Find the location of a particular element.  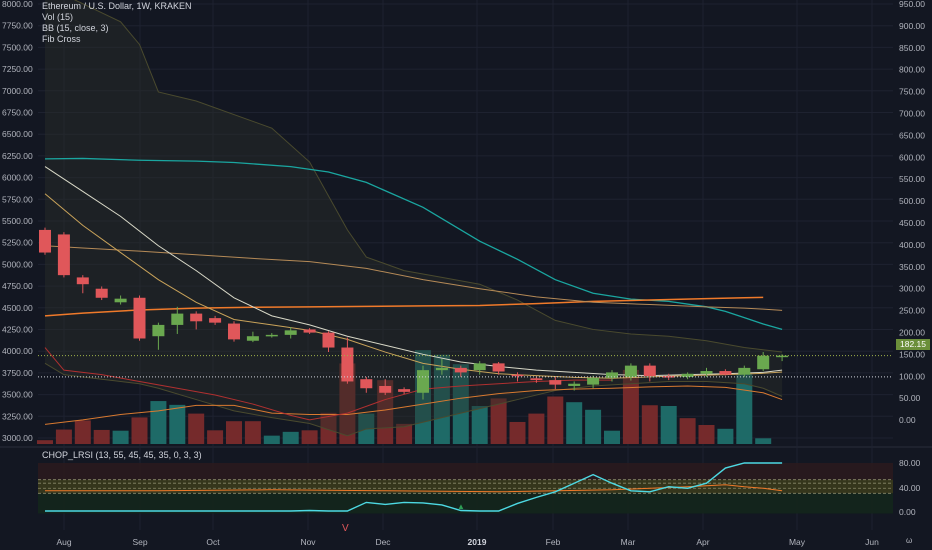

right-axis-tick: 850.00 is located at coordinates (912, 48).